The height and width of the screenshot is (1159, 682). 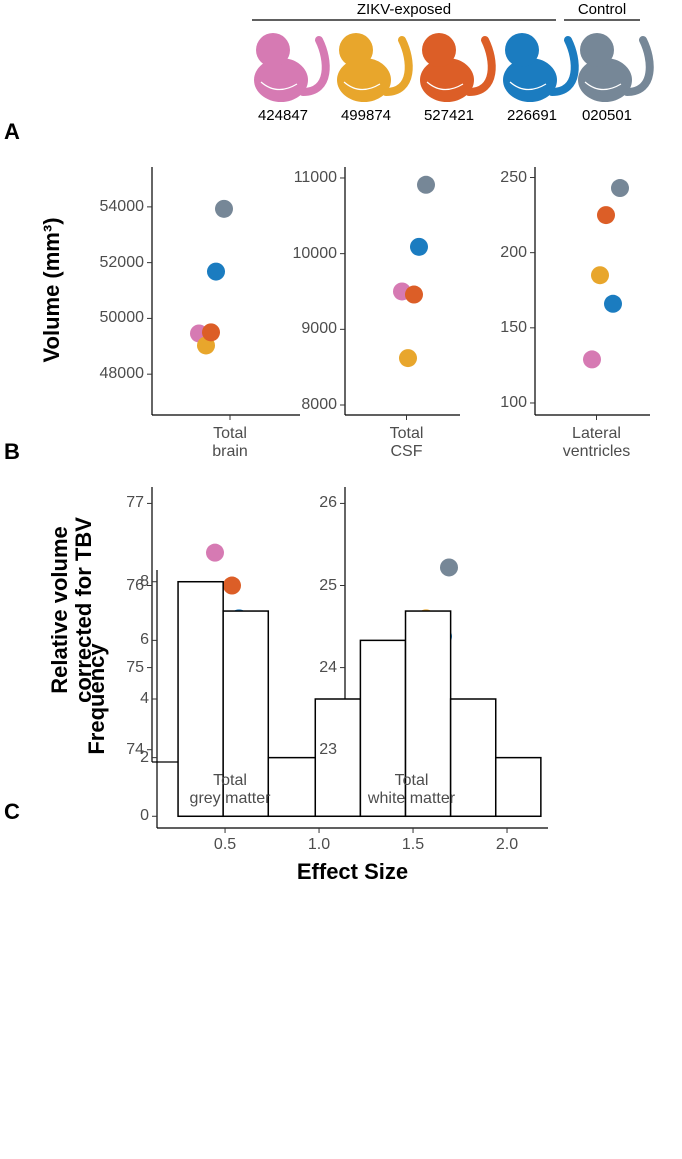 I want to click on x-tick-label: 1.5, so click(x=413, y=844).